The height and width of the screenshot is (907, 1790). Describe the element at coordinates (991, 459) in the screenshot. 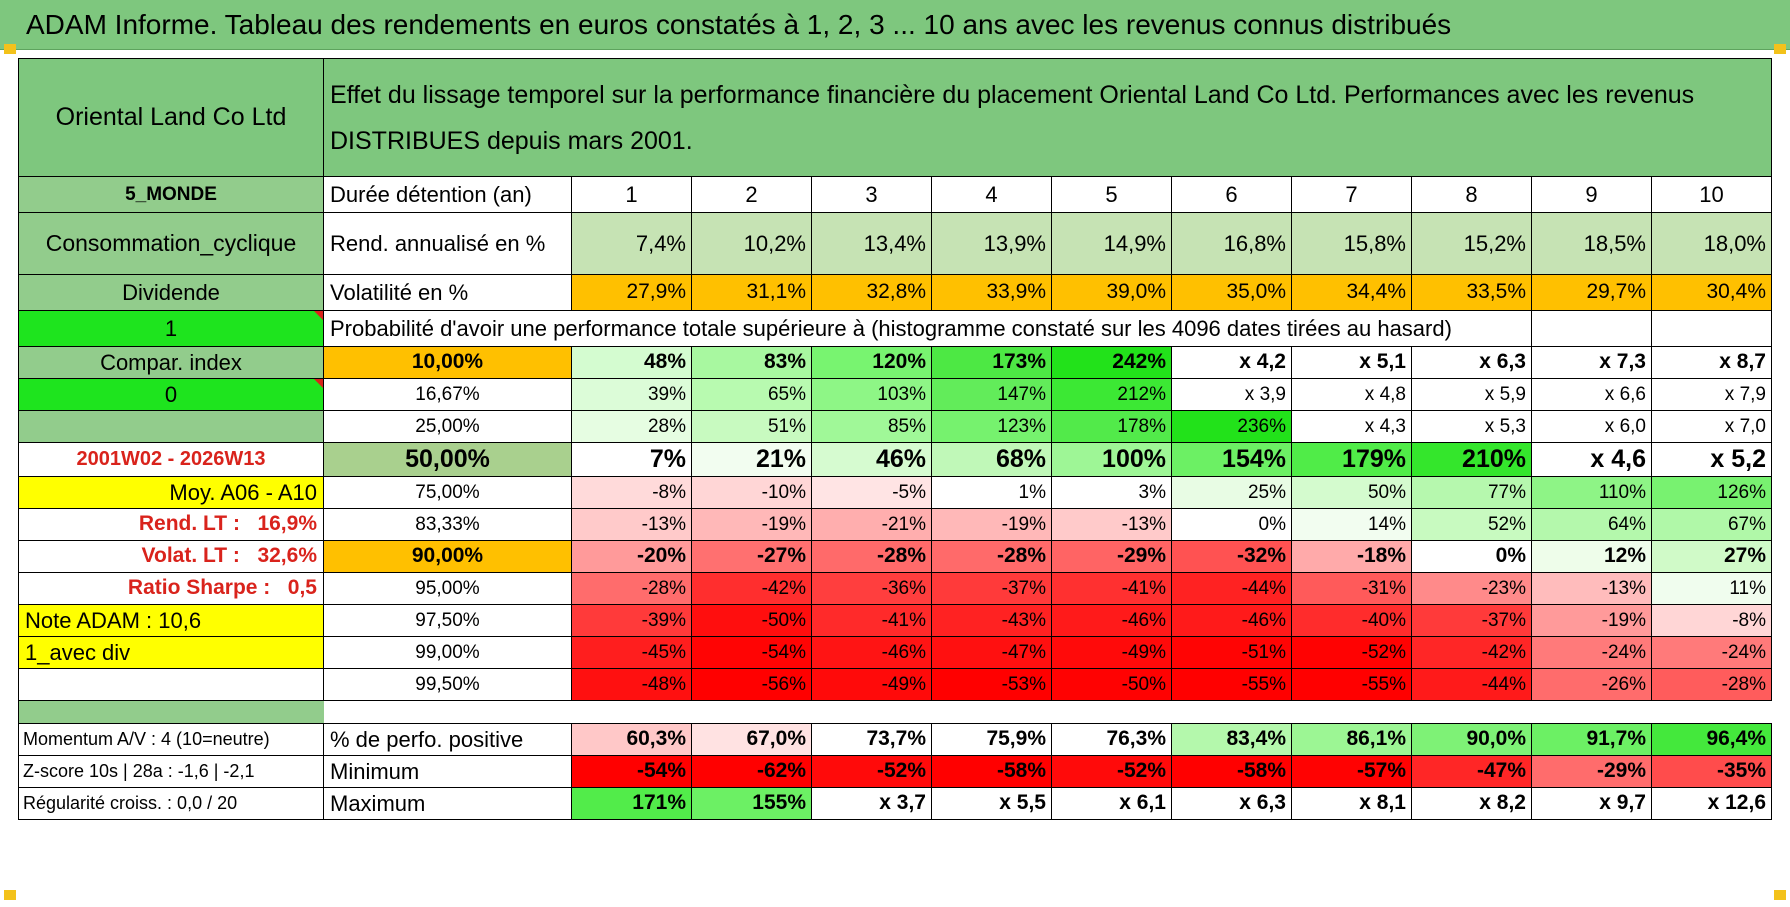

I see `percentile-value: 68%` at that location.